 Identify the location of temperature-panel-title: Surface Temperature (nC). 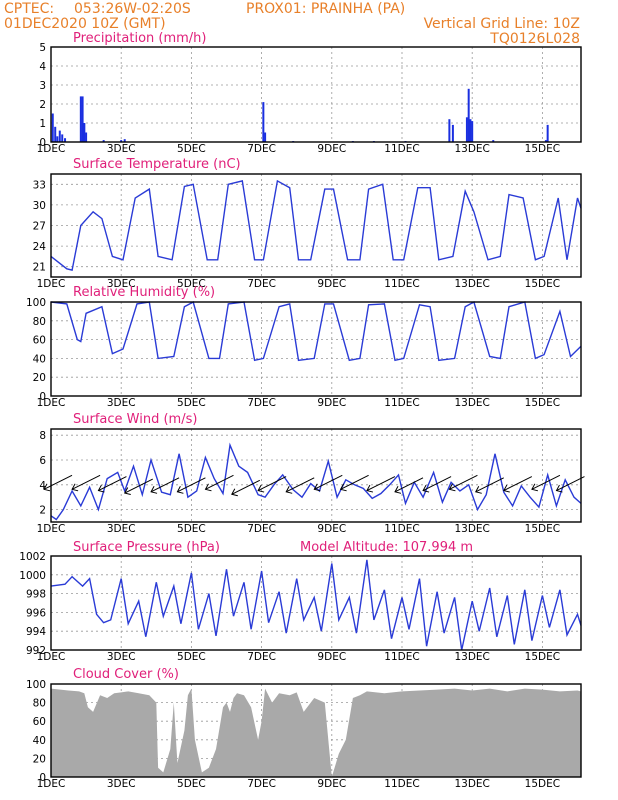
(157, 164).